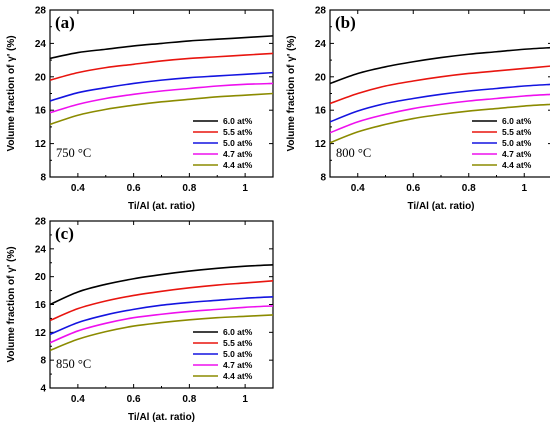 This screenshot has height=429, width=550. What do you see at coordinates (43, 389) in the screenshot?
I see `y-tick-label: 4` at bounding box center [43, 389].